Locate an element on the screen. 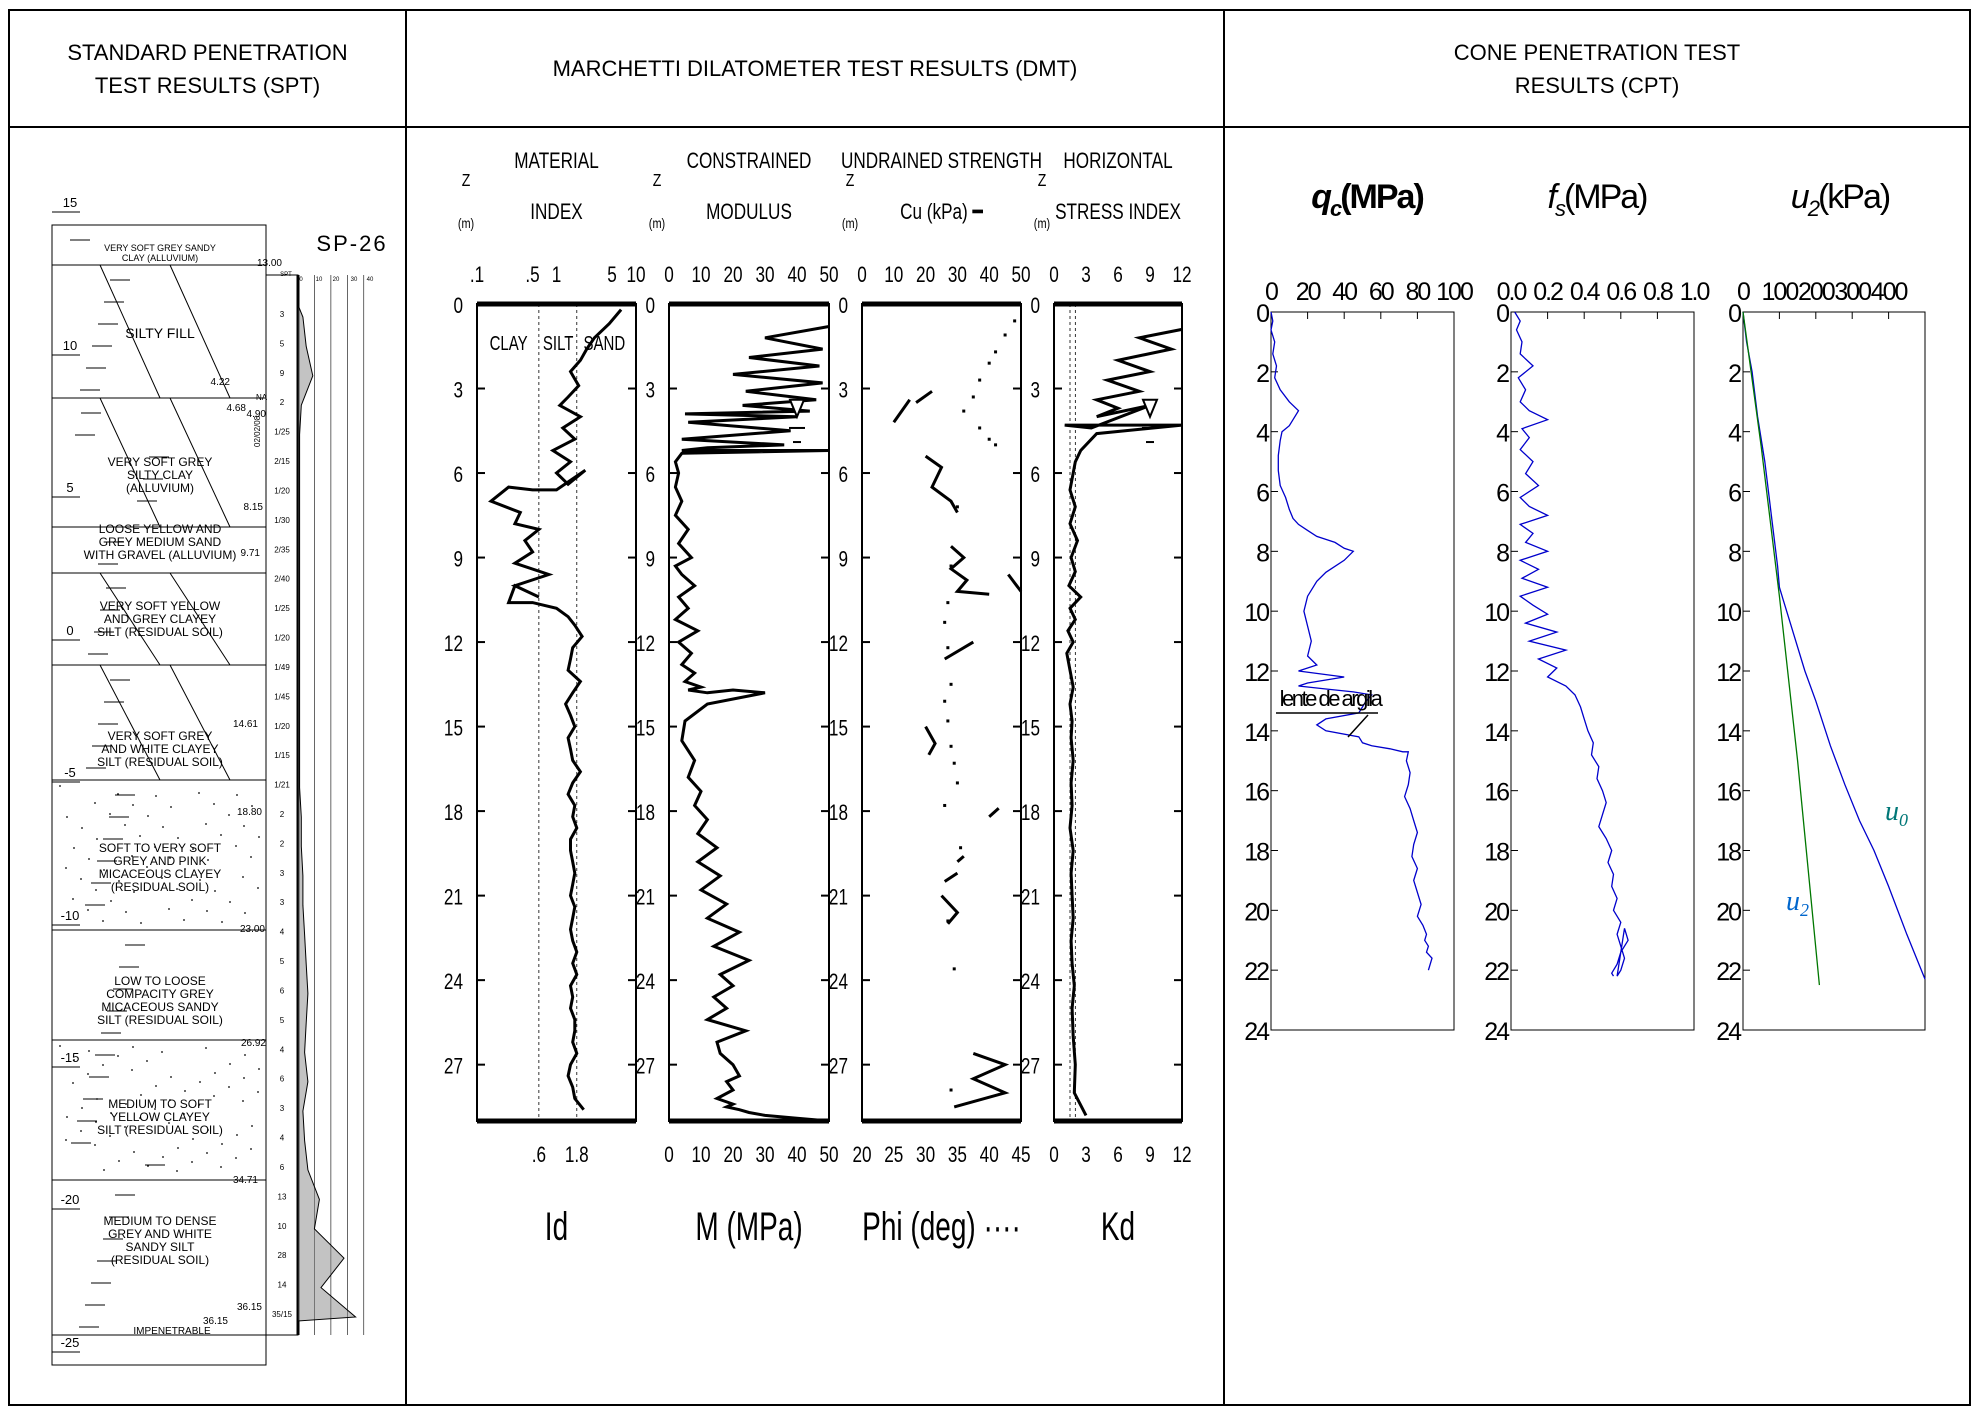 The width and height of the screenshot is (1979, 1406). cpt-data-line is located at coordinates (1781, 648).